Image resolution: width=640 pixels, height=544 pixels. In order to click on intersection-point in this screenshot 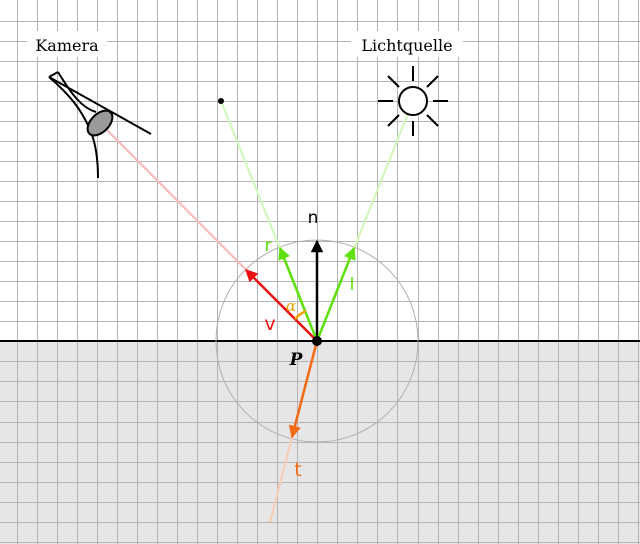, I will do `click(317, 341)`.